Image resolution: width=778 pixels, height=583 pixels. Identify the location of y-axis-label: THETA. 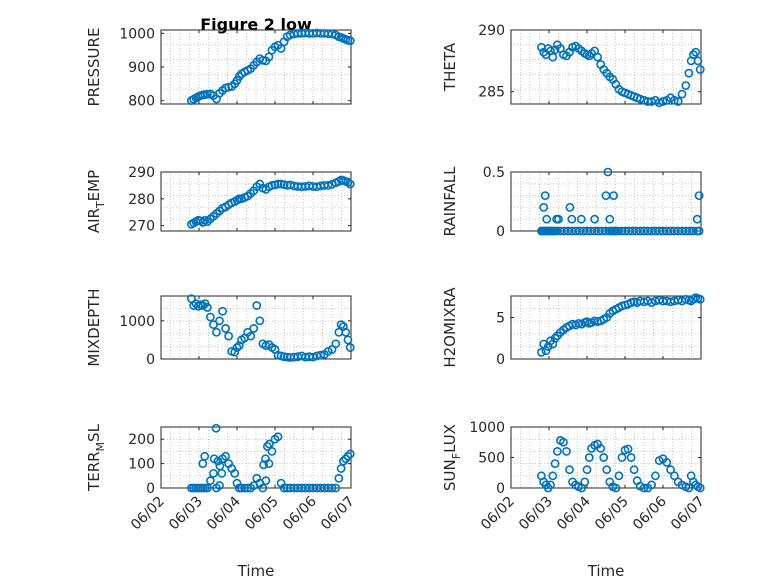
(450, 67).